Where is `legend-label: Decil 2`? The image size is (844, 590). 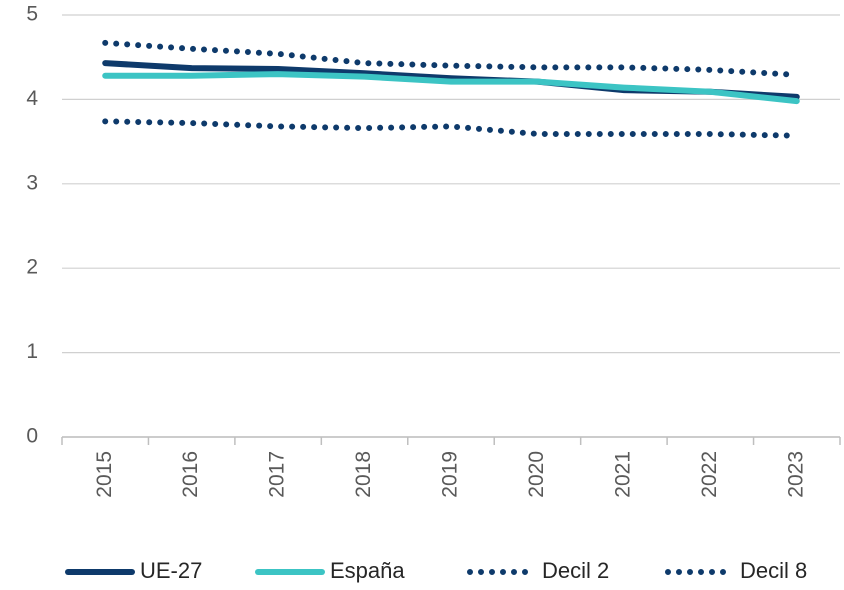
legend-label: Decil 2 is located at coordinates (575, 570).